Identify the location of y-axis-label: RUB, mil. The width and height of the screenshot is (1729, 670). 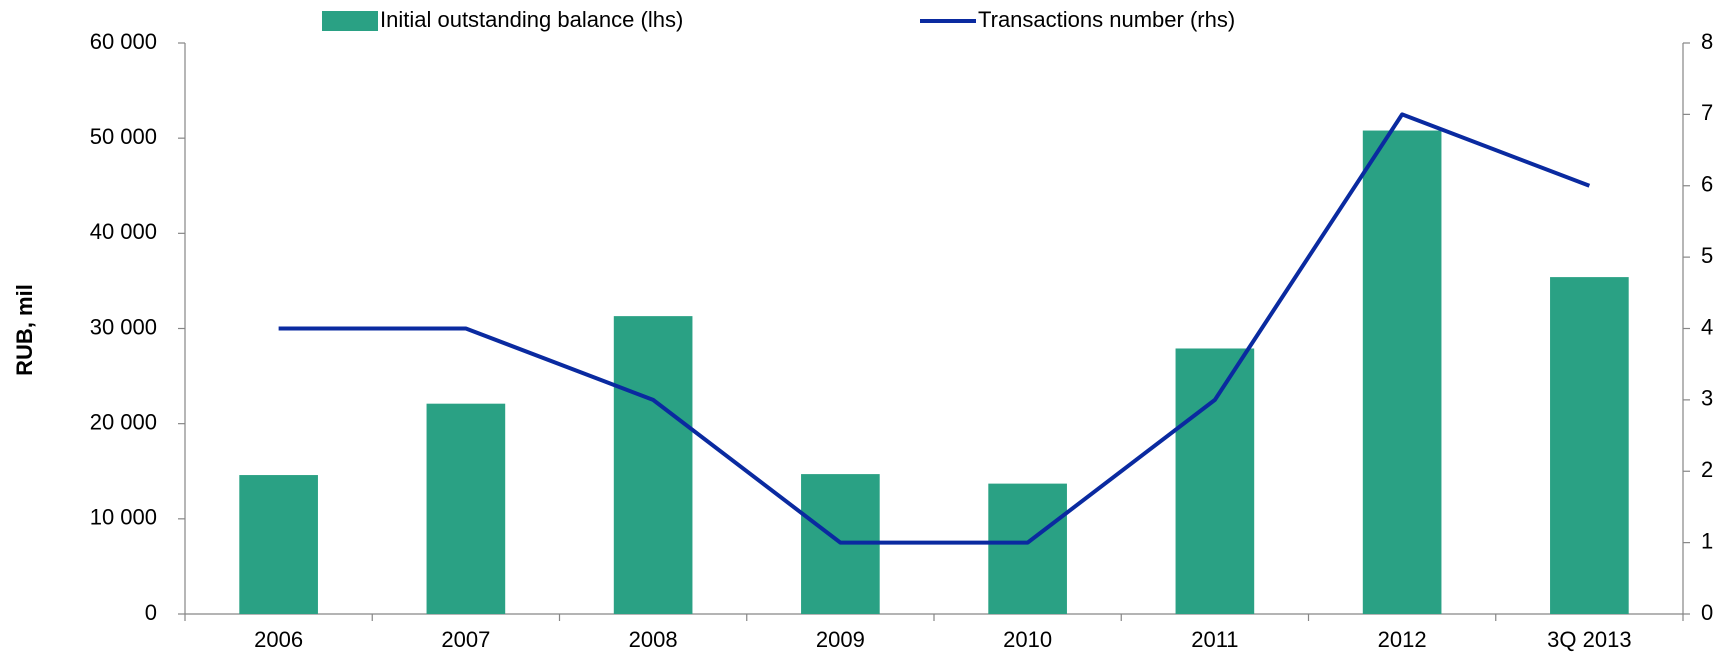
(24, 330).